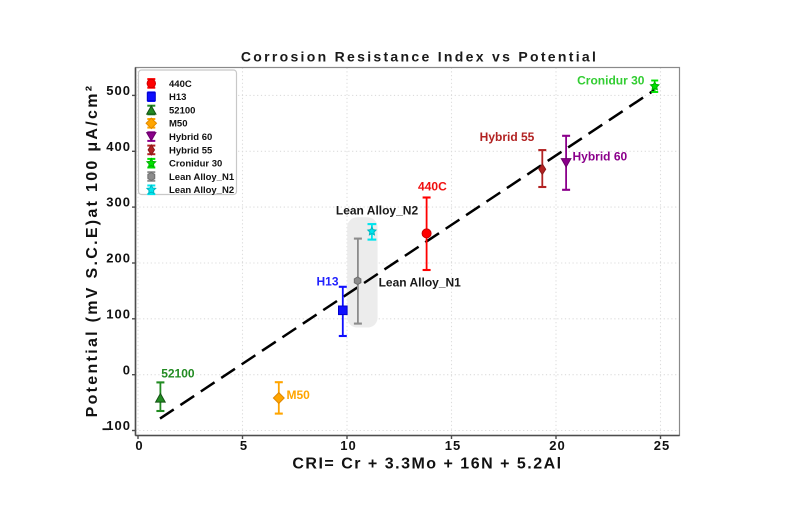 The height and width of the screenshot is (518, 800). Describe the element at coordinates (244, 445) in the screenshot. I see `svg-text: 5` at that location.